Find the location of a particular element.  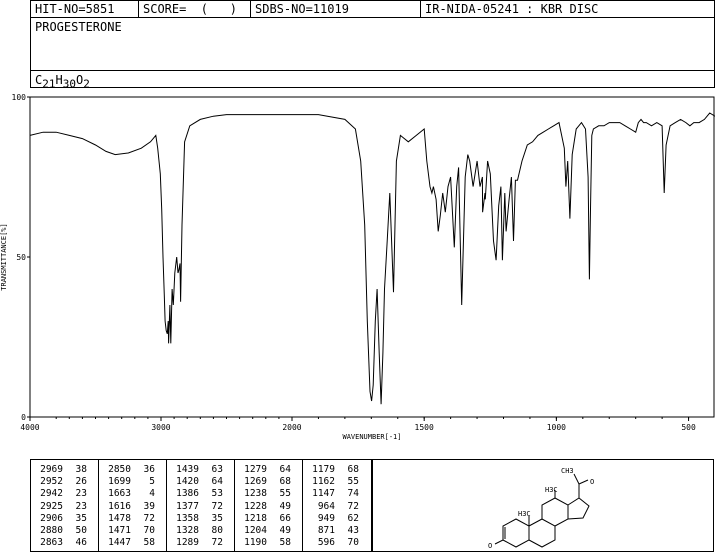

peak-wavenumber: 1616 is located at coordinates (119, 506).